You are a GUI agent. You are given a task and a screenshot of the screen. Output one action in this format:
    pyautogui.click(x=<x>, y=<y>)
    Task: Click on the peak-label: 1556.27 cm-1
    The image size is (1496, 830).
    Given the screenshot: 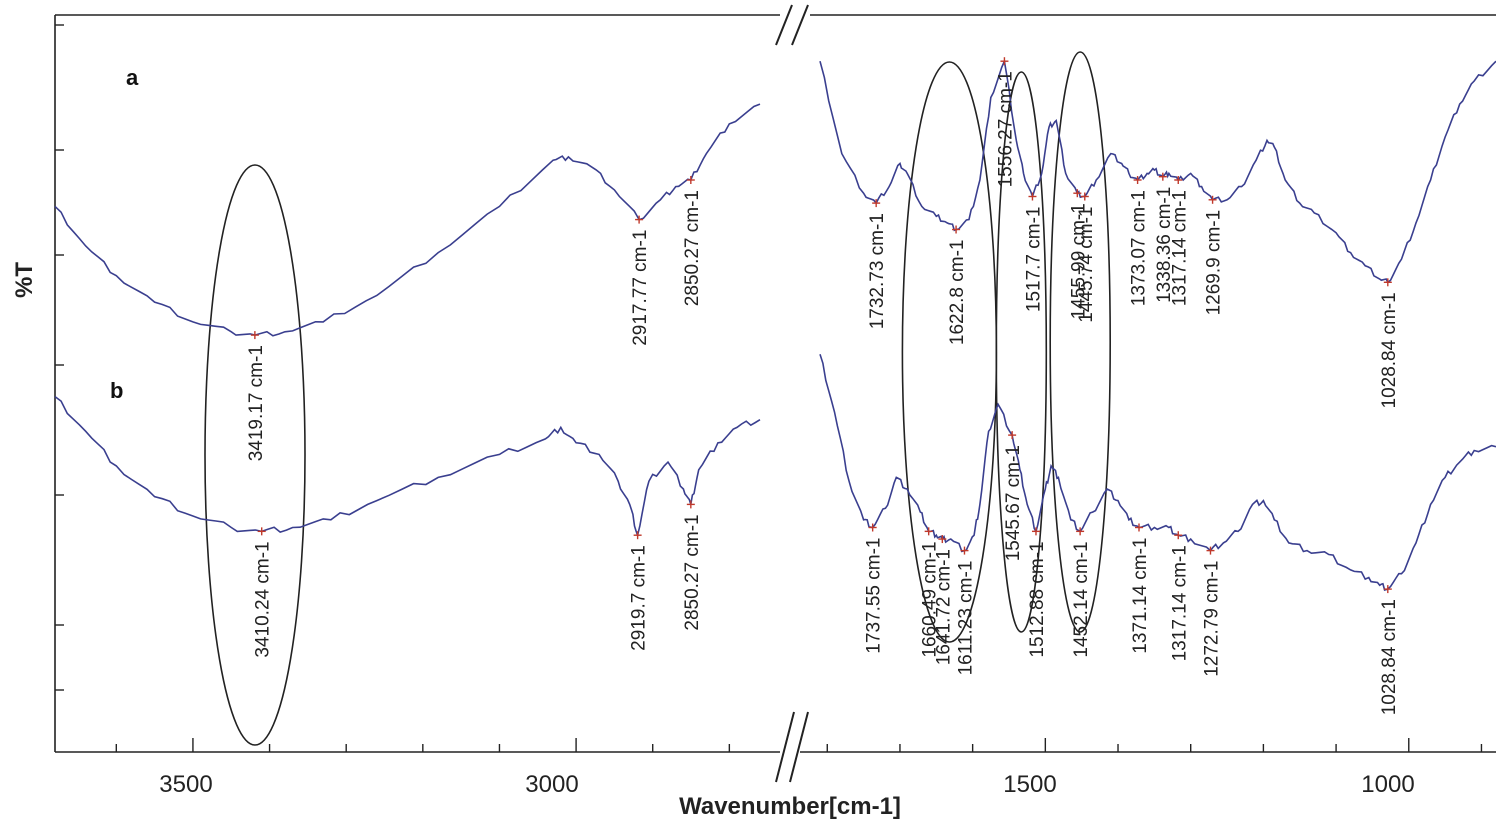 What is the action you would take?
    pyautogui.click(x=1005, y=129)
    